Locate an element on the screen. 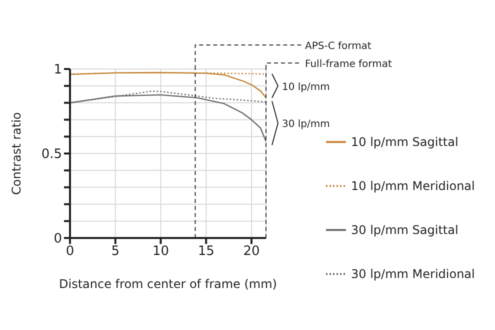 This screenshot has width=495, height=330. legend-label: 10 lp/mm Meridional is located at coordinates (413, 186).